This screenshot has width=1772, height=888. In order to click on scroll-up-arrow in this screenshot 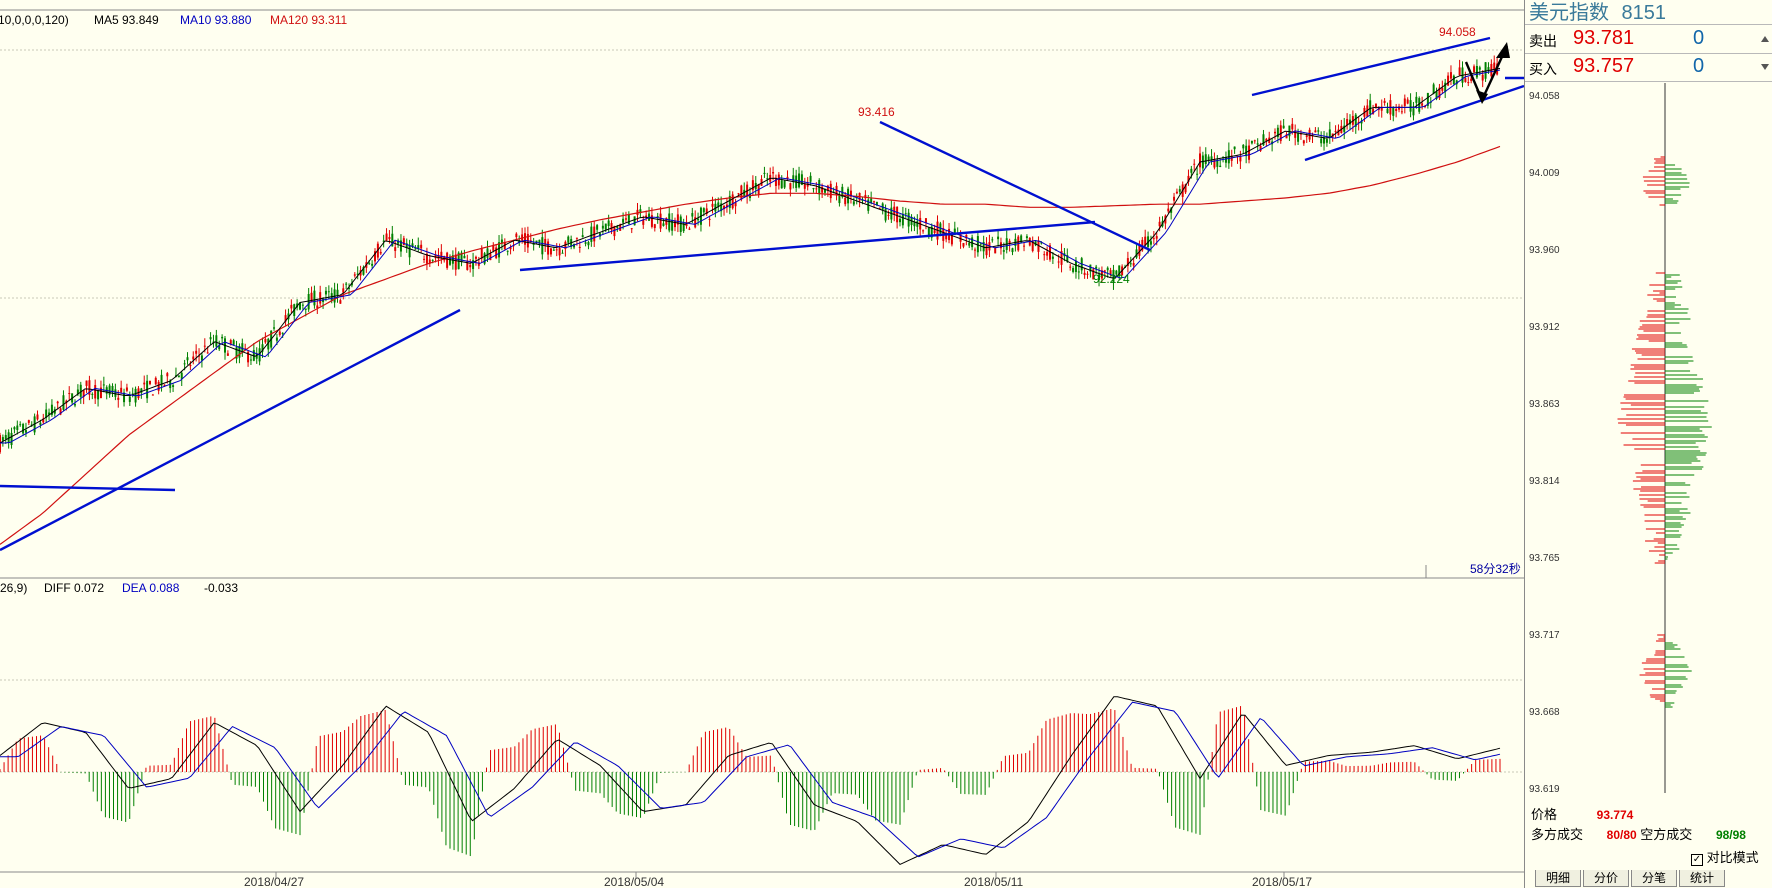, I will do `click(1765, 39)`.